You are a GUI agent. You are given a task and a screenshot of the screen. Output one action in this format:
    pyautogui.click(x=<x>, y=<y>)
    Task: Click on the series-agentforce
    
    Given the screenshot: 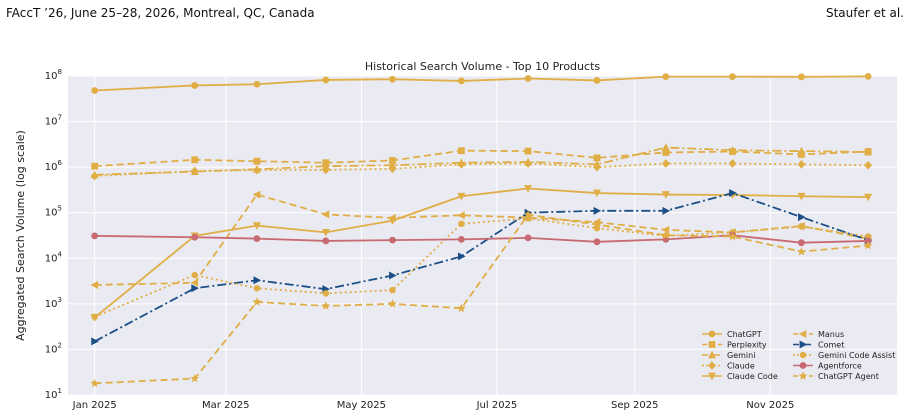 What is the action you would take?
    pyautogui.click(x=481, y=239)
    